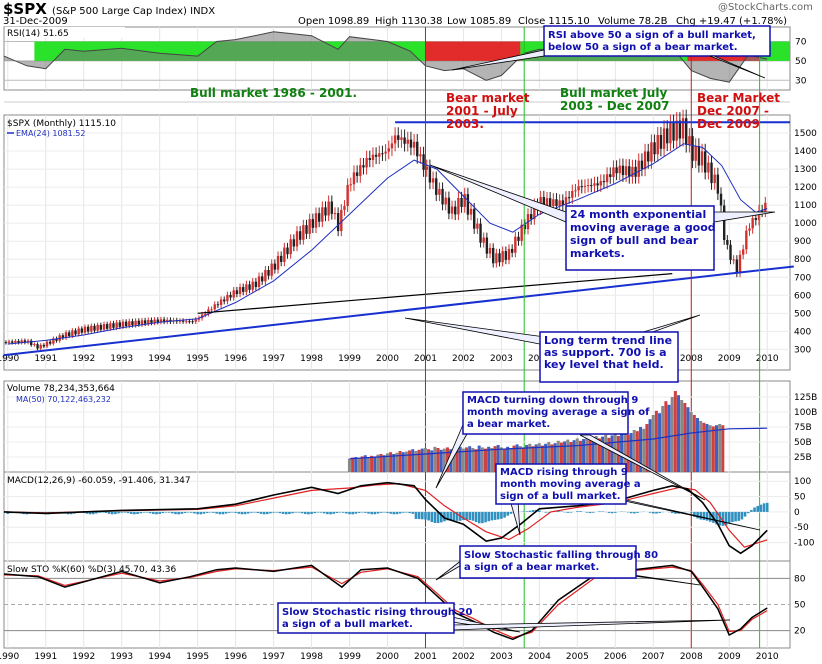 The image size is (822, 664). I want to click on price-tick-label: 1400, so click(805, 152).